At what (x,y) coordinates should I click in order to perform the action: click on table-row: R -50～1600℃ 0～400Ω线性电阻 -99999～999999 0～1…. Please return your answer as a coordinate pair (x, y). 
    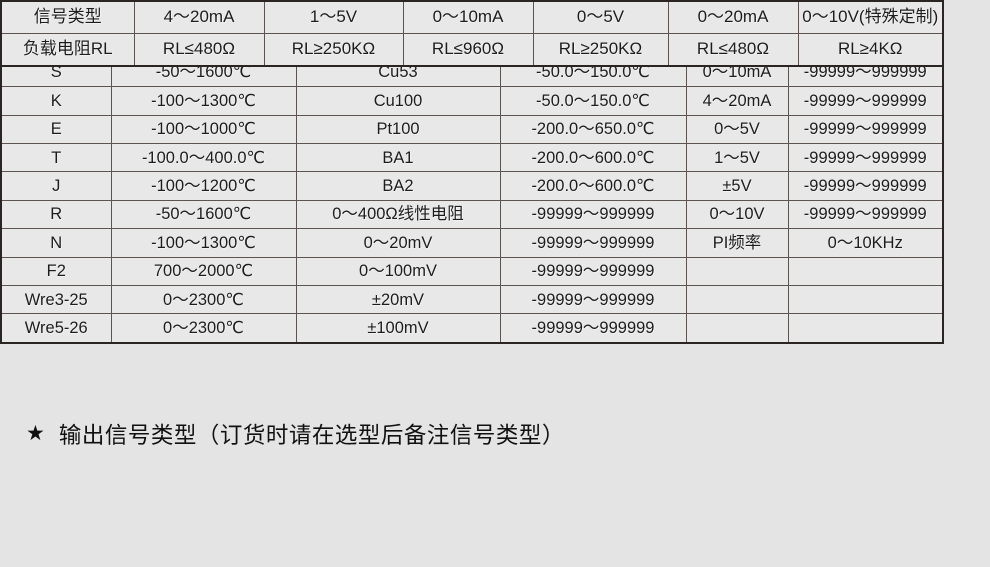
    Looking at the image, I should click on (472, 214).